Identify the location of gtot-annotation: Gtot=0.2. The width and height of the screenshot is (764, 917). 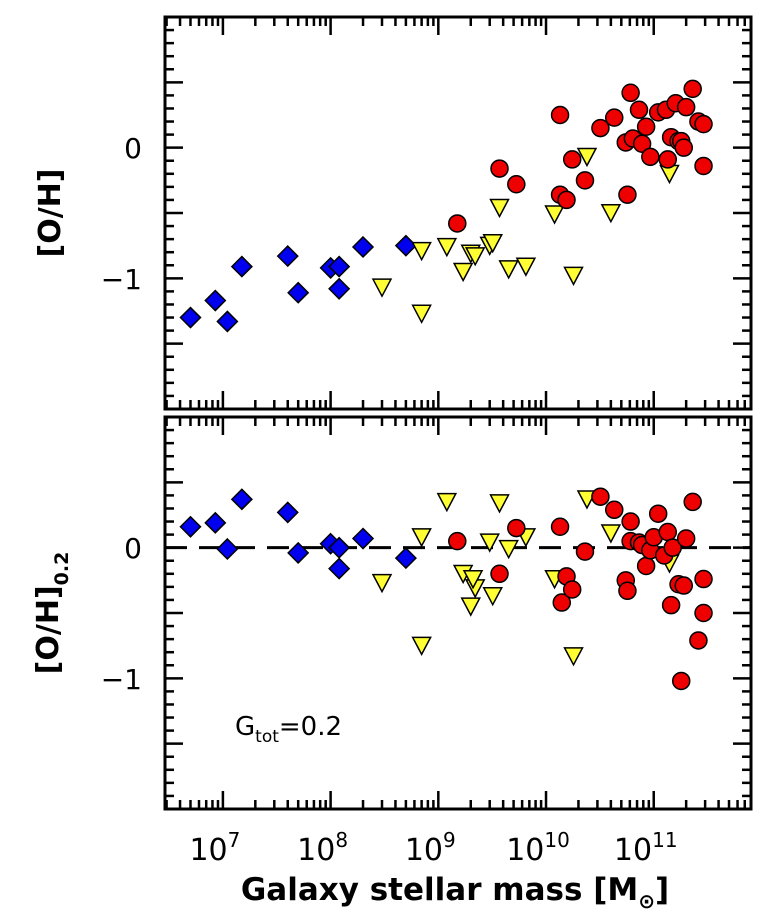
(288, 729).